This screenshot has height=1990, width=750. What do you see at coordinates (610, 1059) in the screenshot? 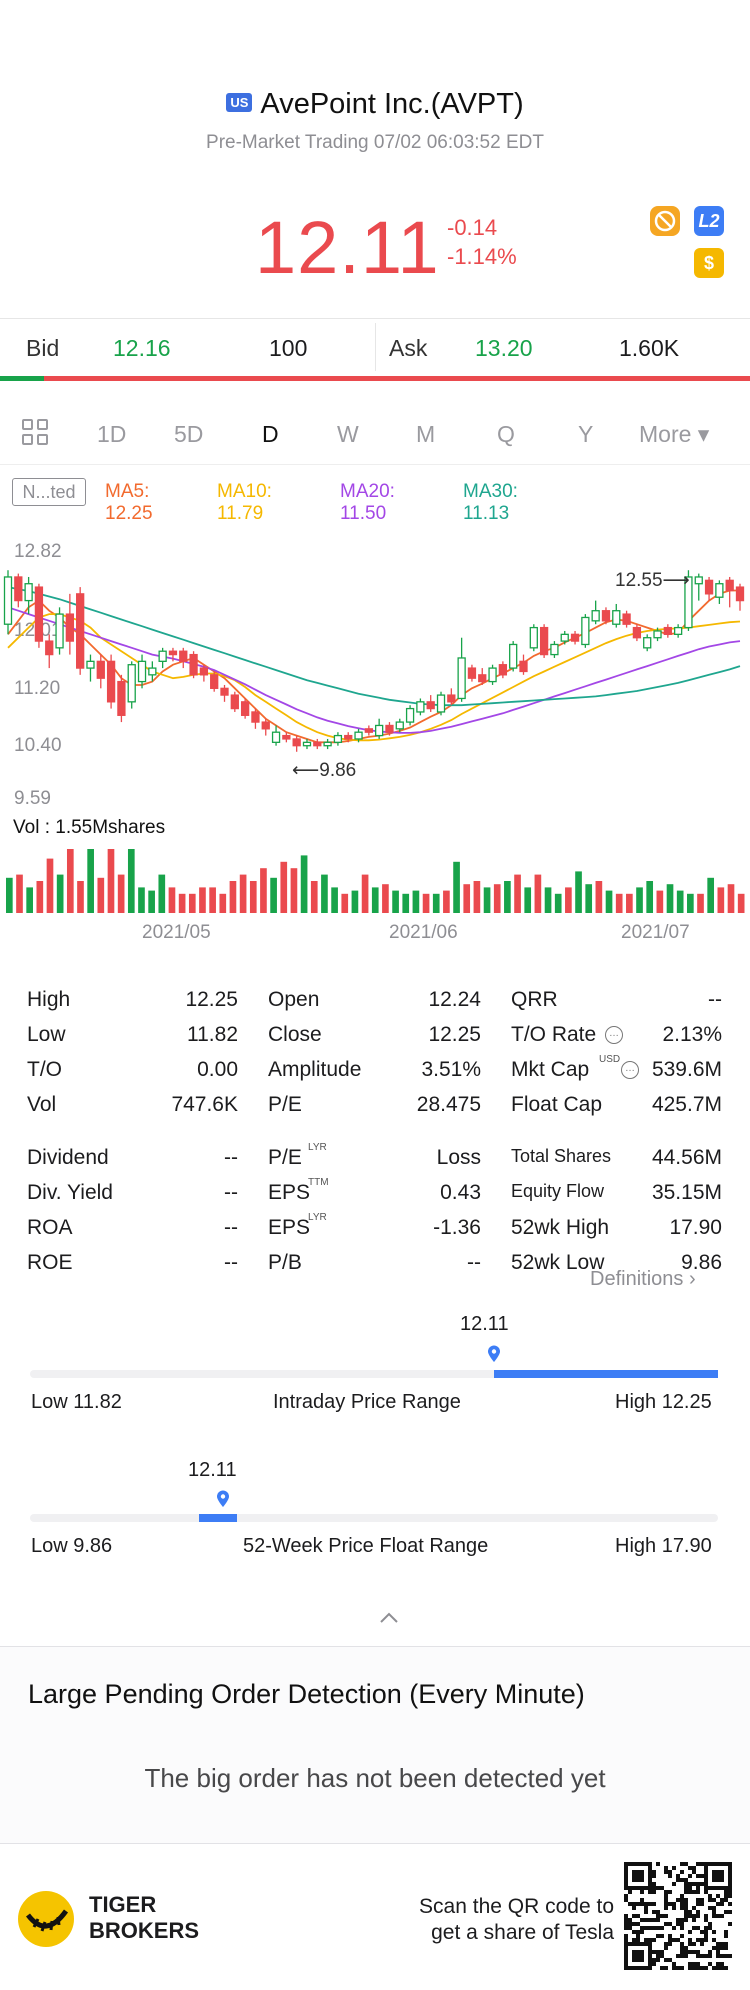
I see `stat-superscript: USD` at bounding box center [610, 1059].